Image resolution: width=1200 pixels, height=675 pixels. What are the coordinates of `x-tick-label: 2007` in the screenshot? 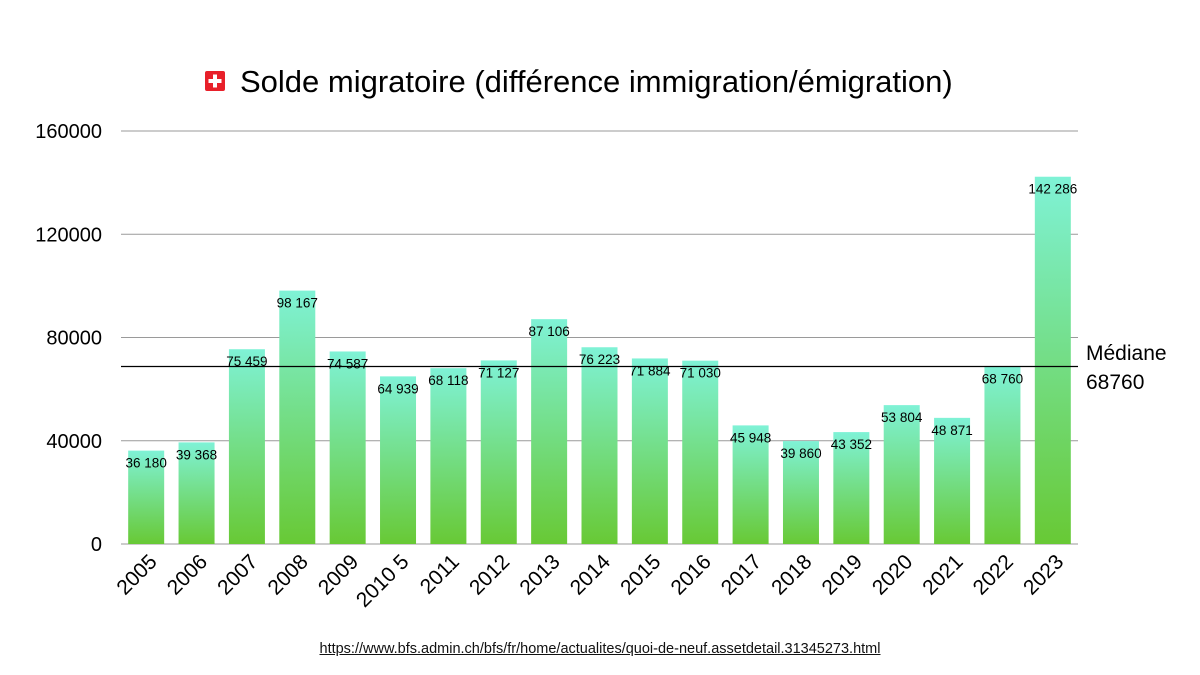 It's located at (237, 574).